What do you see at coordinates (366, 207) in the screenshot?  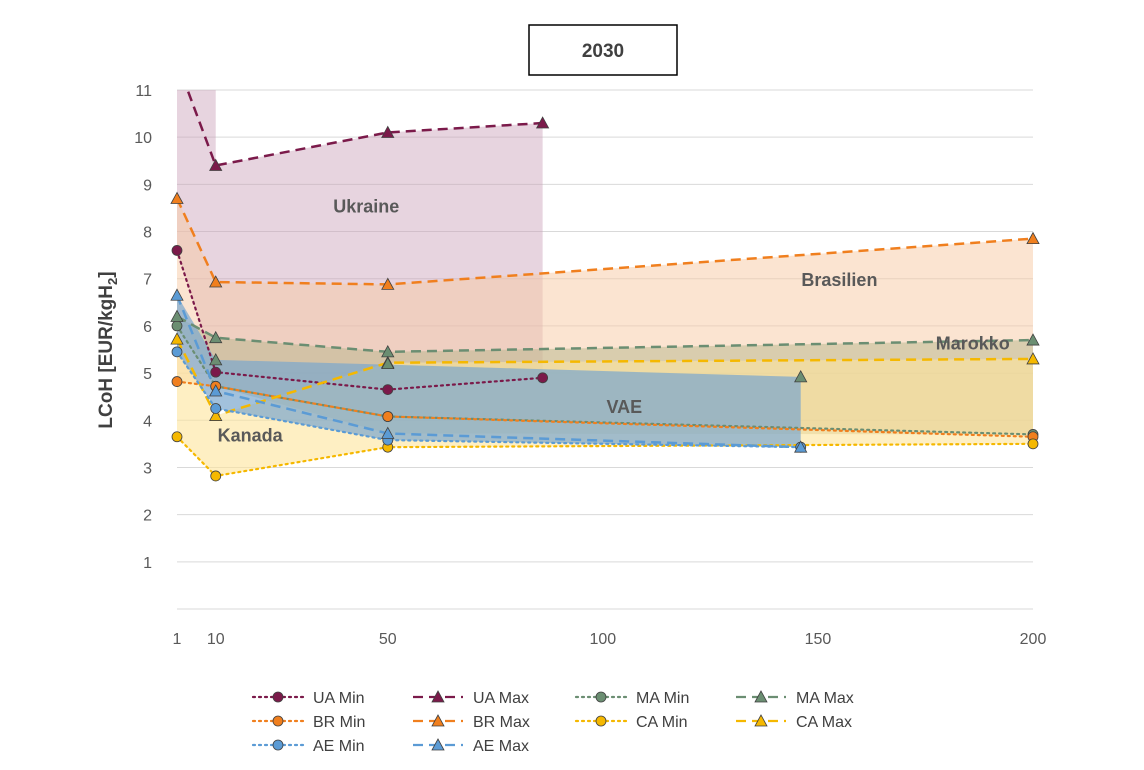 I see `region-label-ukraine: Ukraine` at bounding box center [366, 207].